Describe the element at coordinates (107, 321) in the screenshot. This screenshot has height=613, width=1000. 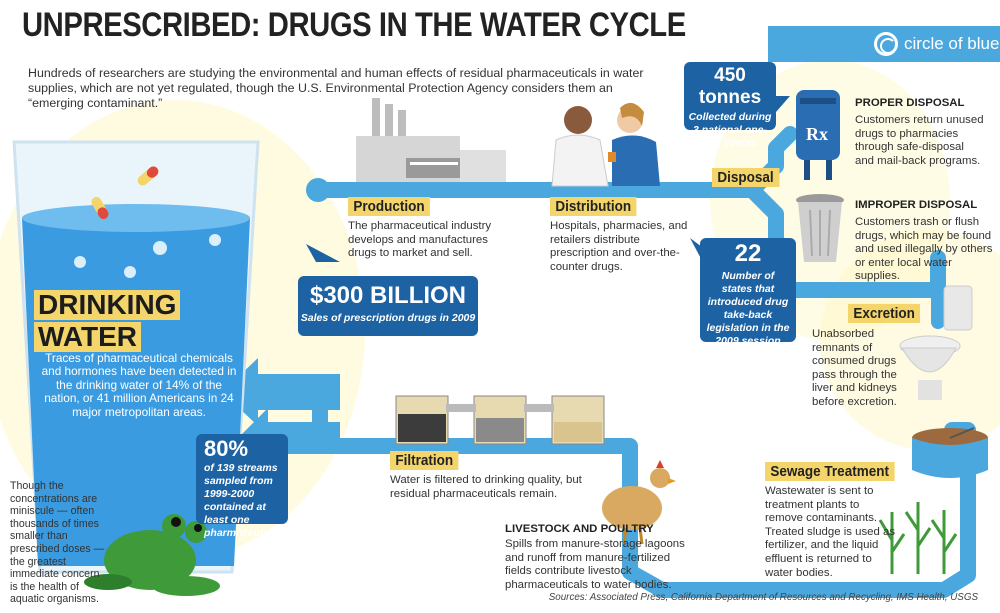
I see `drinking-water-label: DRINKING WATER` at that location.